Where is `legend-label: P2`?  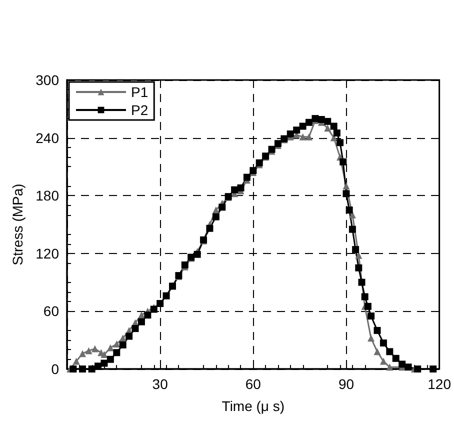
legend-label: P2 is located at coordinates (139, 110).